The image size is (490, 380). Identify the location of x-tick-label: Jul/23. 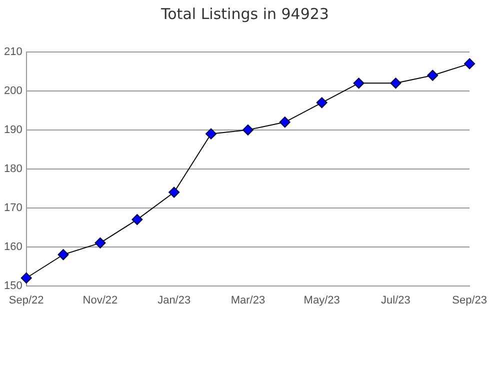
(395, 300).